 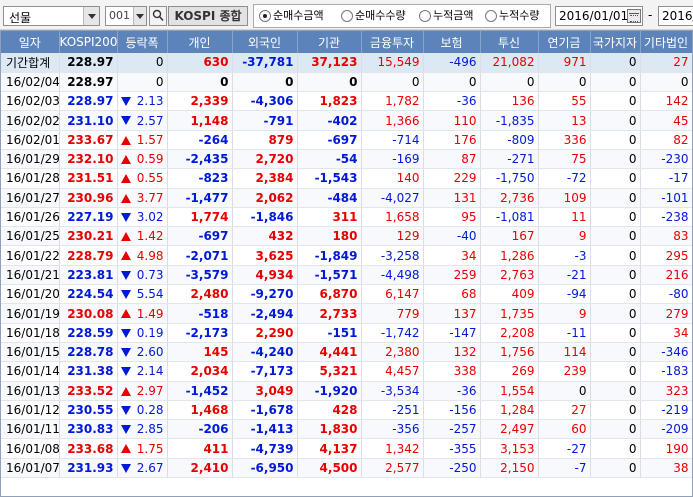 I want to click on col-header-pension: 연기금, so click(x=564, y=42).